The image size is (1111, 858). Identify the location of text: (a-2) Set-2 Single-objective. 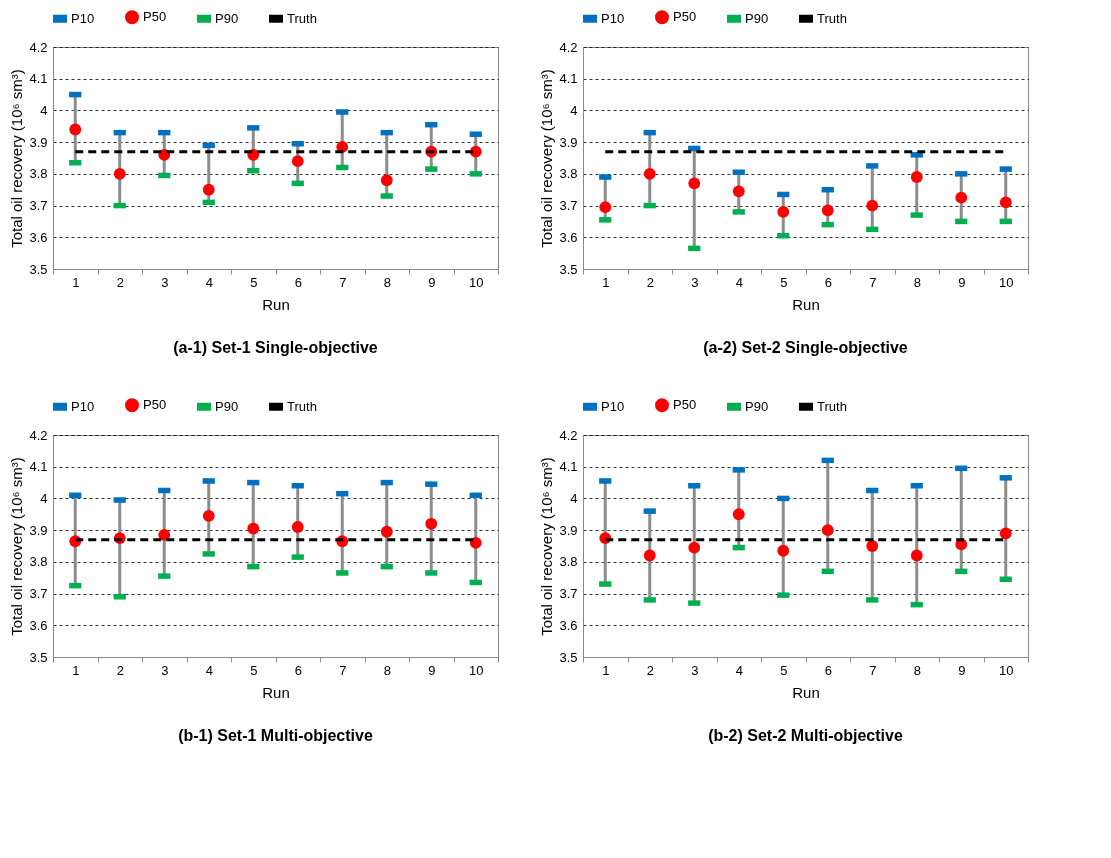
(805, 347).